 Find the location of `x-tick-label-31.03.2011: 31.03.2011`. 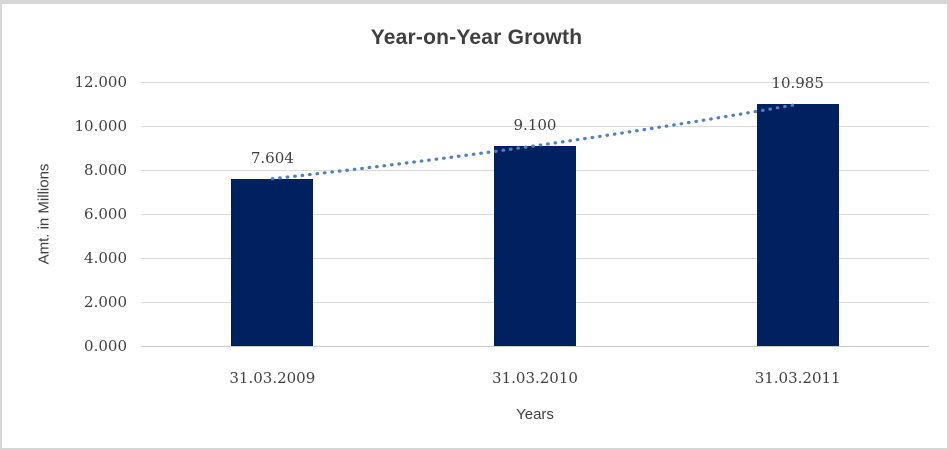

x-tick-label-31.03.2011: 31.03.2011 is located at coordinates (797, 378).